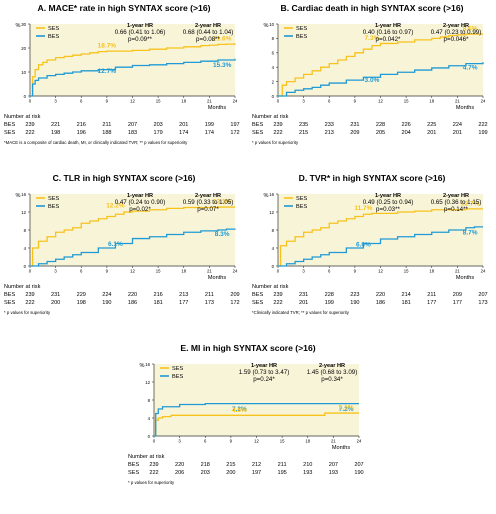  What do you see at coordinates (183, 271) in the screenshot?
I see `x-tick-label: 18` at bounding box center [183, 271].